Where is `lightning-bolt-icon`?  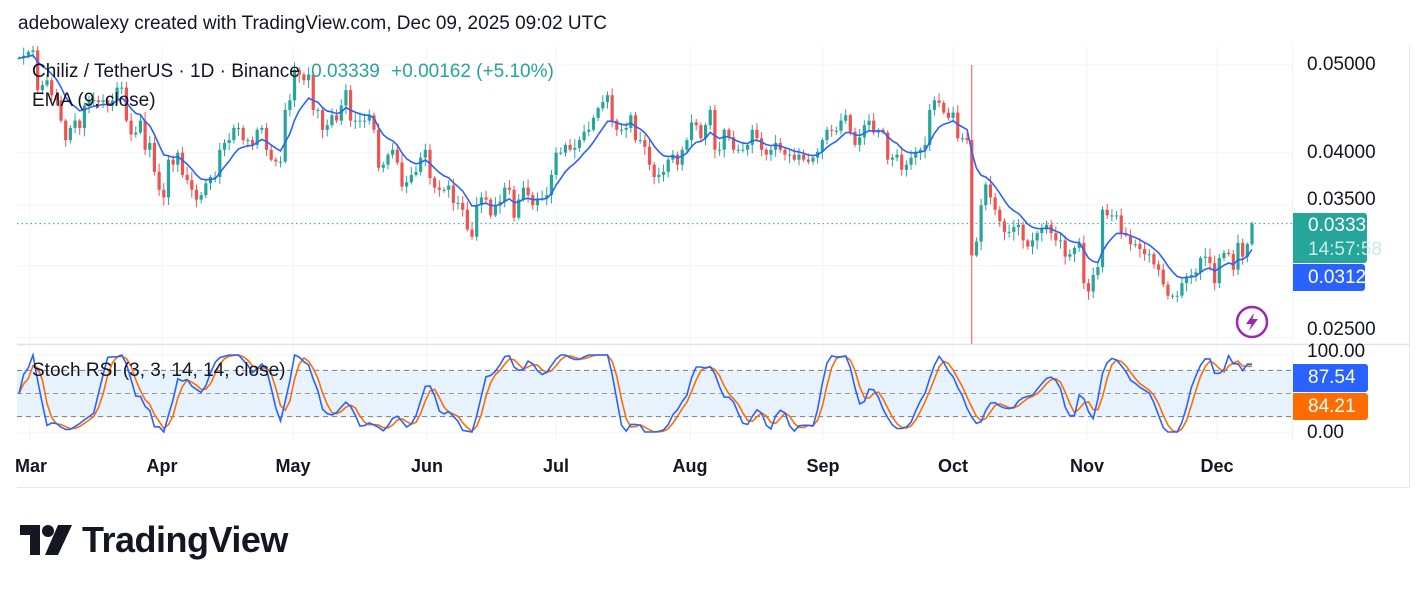
lightning-bolt-icon is located at coordinates (1252, 322).